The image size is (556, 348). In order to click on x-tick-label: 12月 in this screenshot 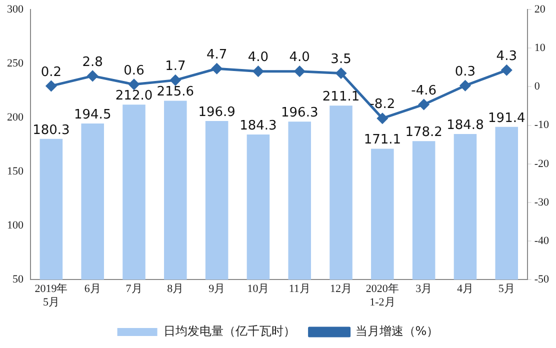, I will do `click(341, 289)`.